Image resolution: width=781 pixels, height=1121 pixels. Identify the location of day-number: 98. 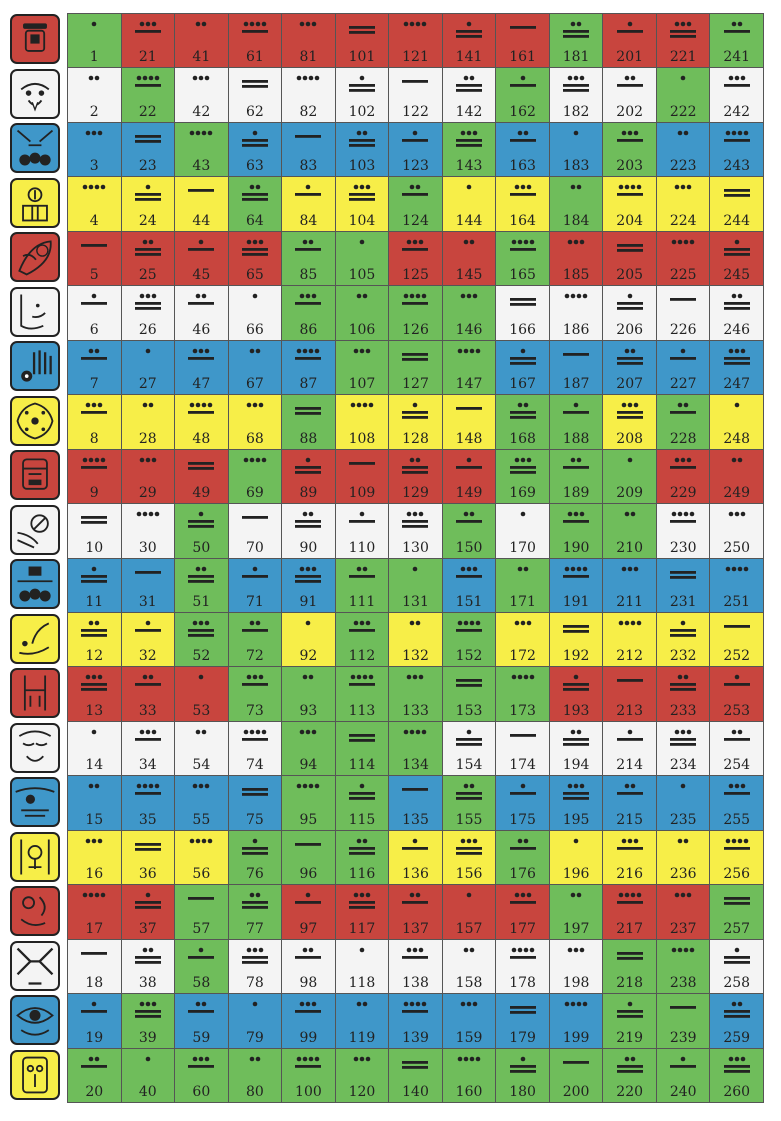
(308, 983).